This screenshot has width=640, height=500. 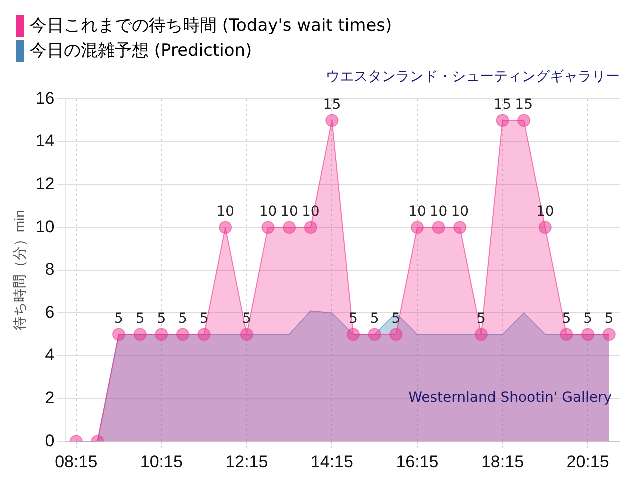 What do you see at coordinates (211, 26) in the screenshot?
I see `legend-label: 今日これまでの待ち時間 (Today's wait times)` at bounding box center [211, 26].